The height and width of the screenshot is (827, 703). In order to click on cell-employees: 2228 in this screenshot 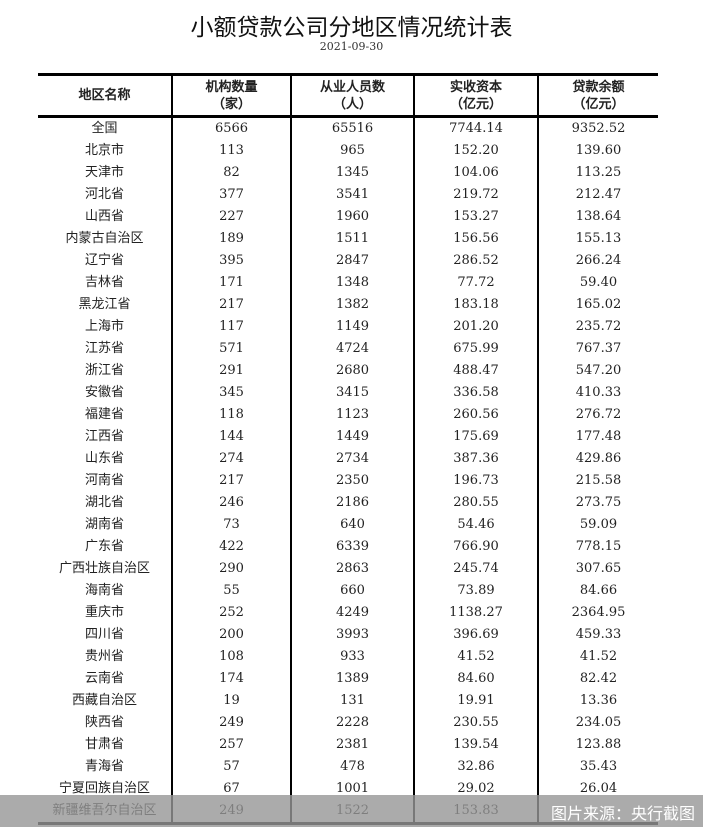, I will do `click(351, 723)`.